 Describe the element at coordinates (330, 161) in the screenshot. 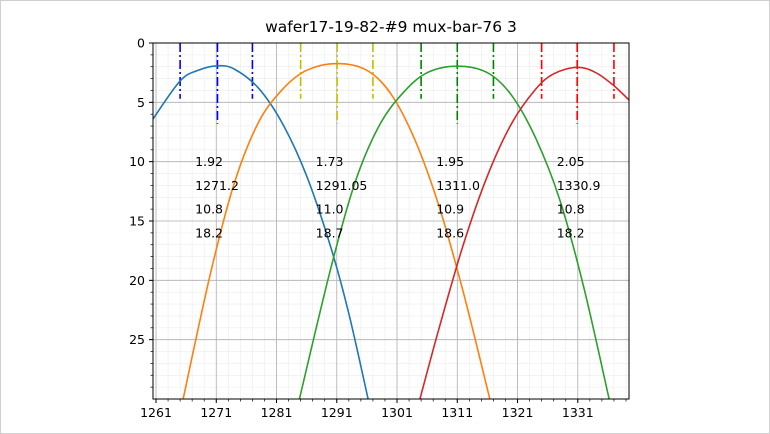

I see `annotation-2-line-1: 1.73` at that location.